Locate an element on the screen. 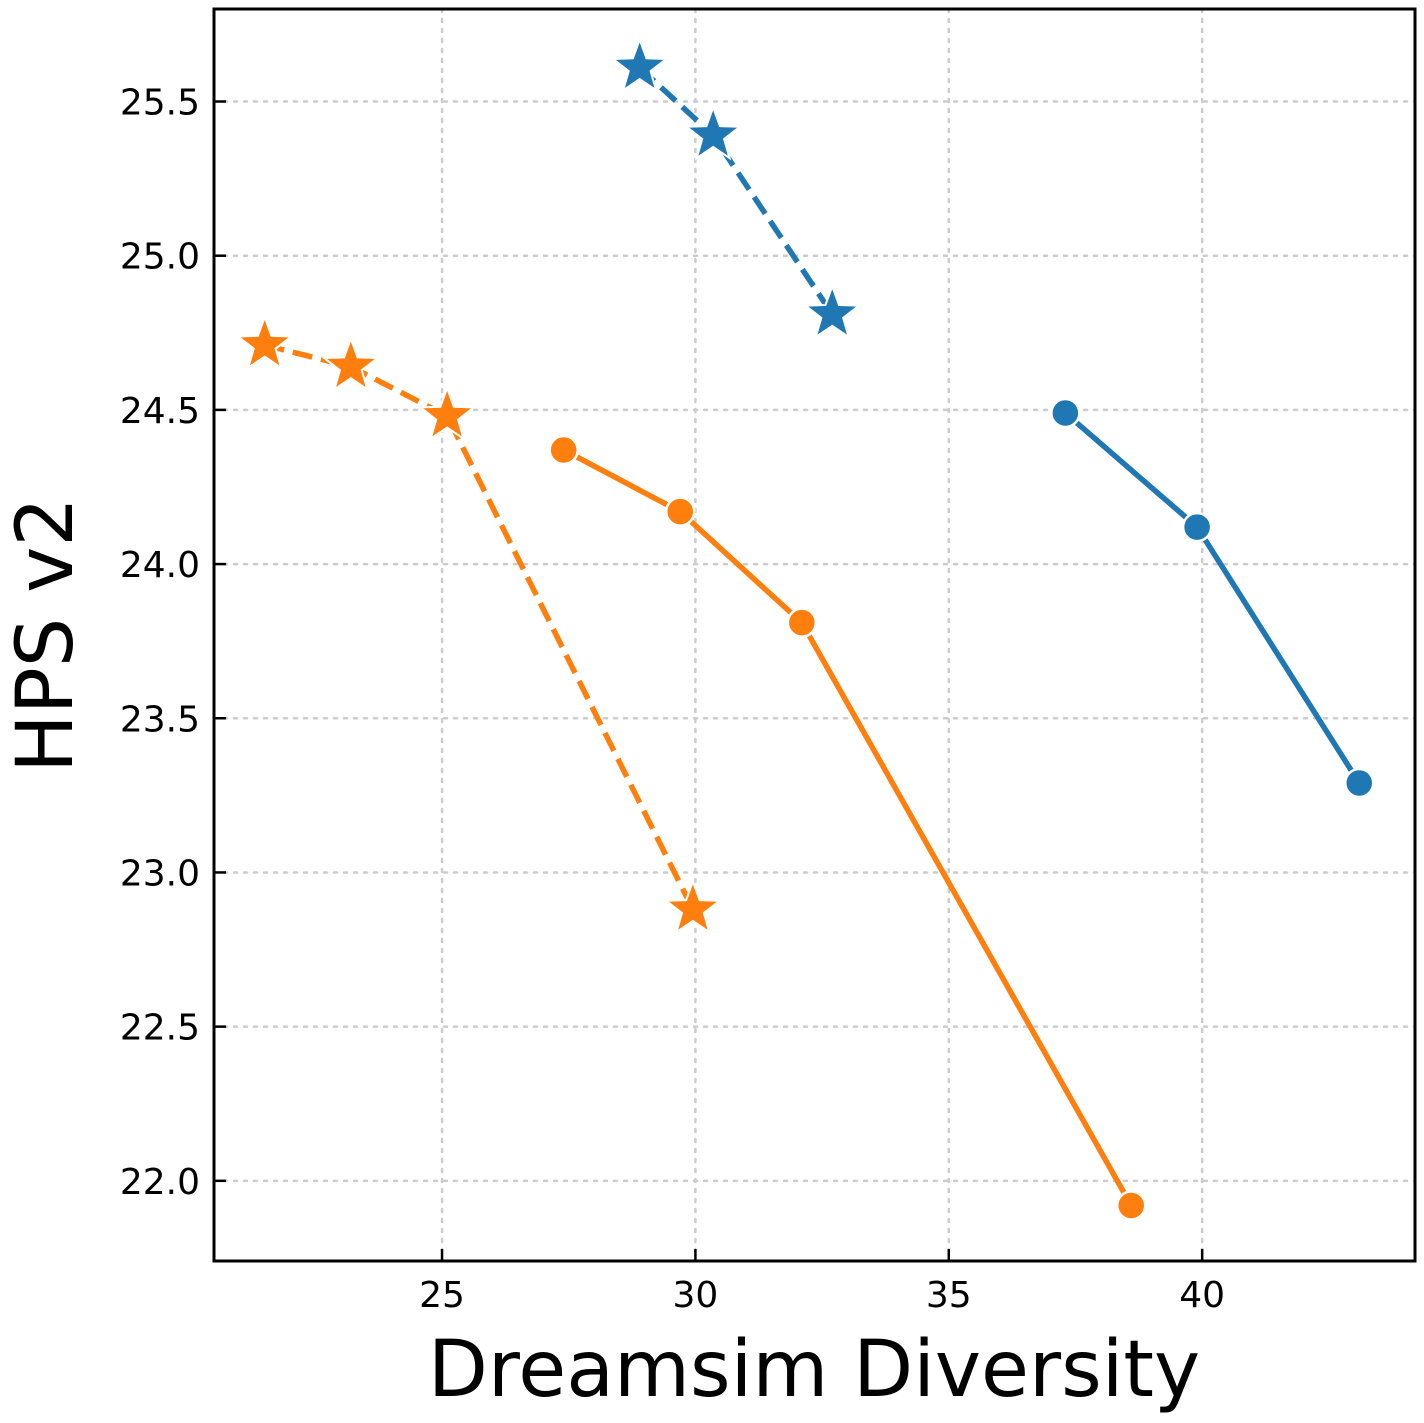  y-tick-label: 23.5 is located at coordinates (160, 719).